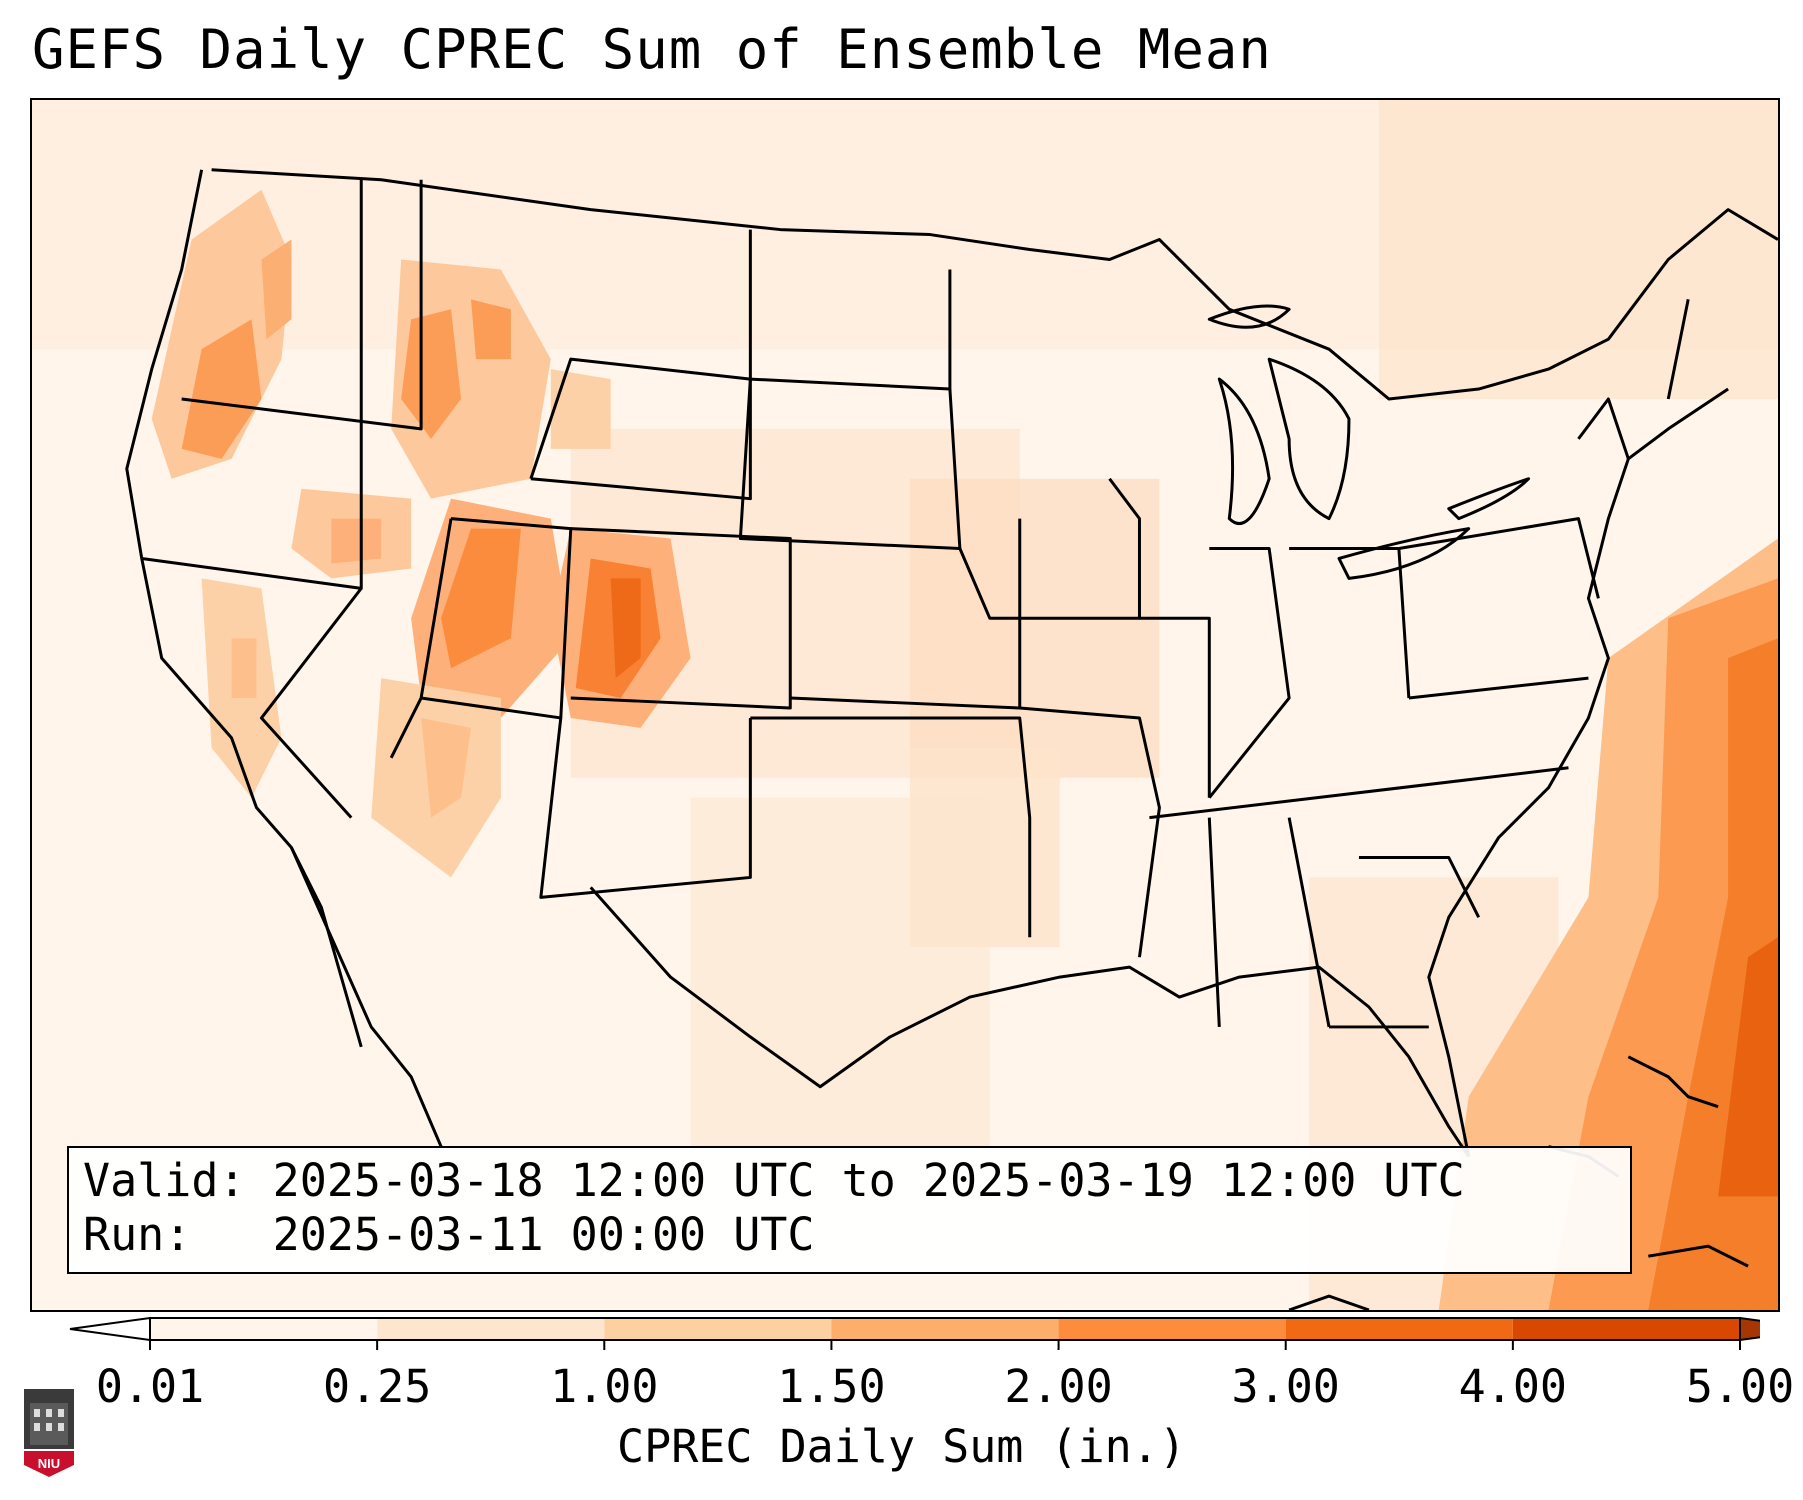  What do you see at coordinates (1740, 1386) in the screenshot?
I see `colorbar-tick-label: 5.00` at bounding box center [1740, 1386].